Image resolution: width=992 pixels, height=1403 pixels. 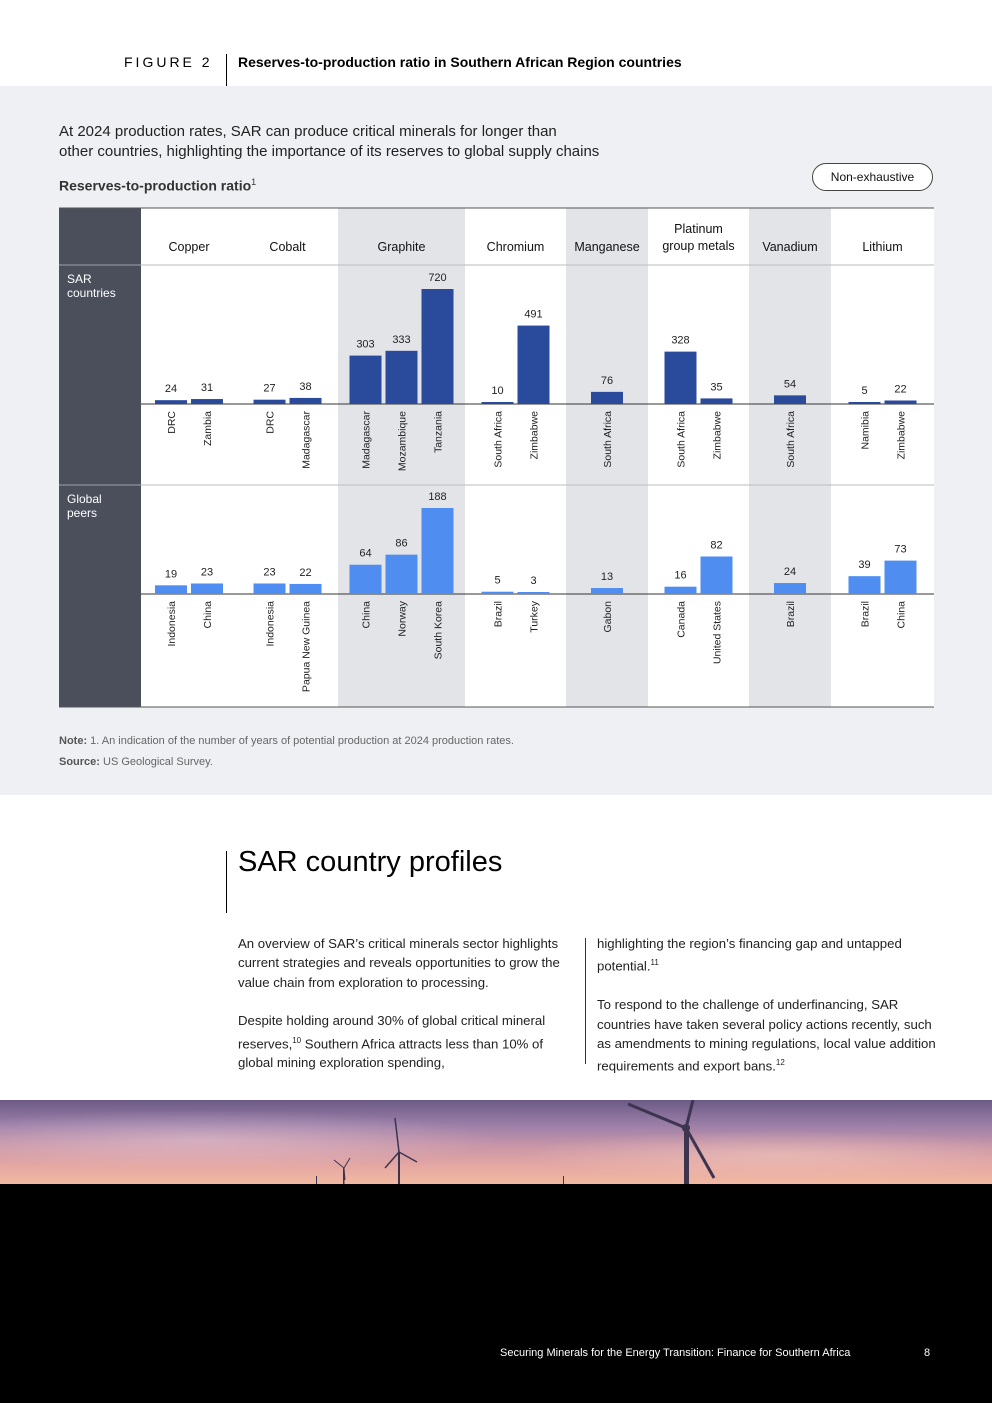 What do you see at coordinates (439, 630) in the screenshot?
I see `country-label: South Korea` at bounding box center [439, 630].